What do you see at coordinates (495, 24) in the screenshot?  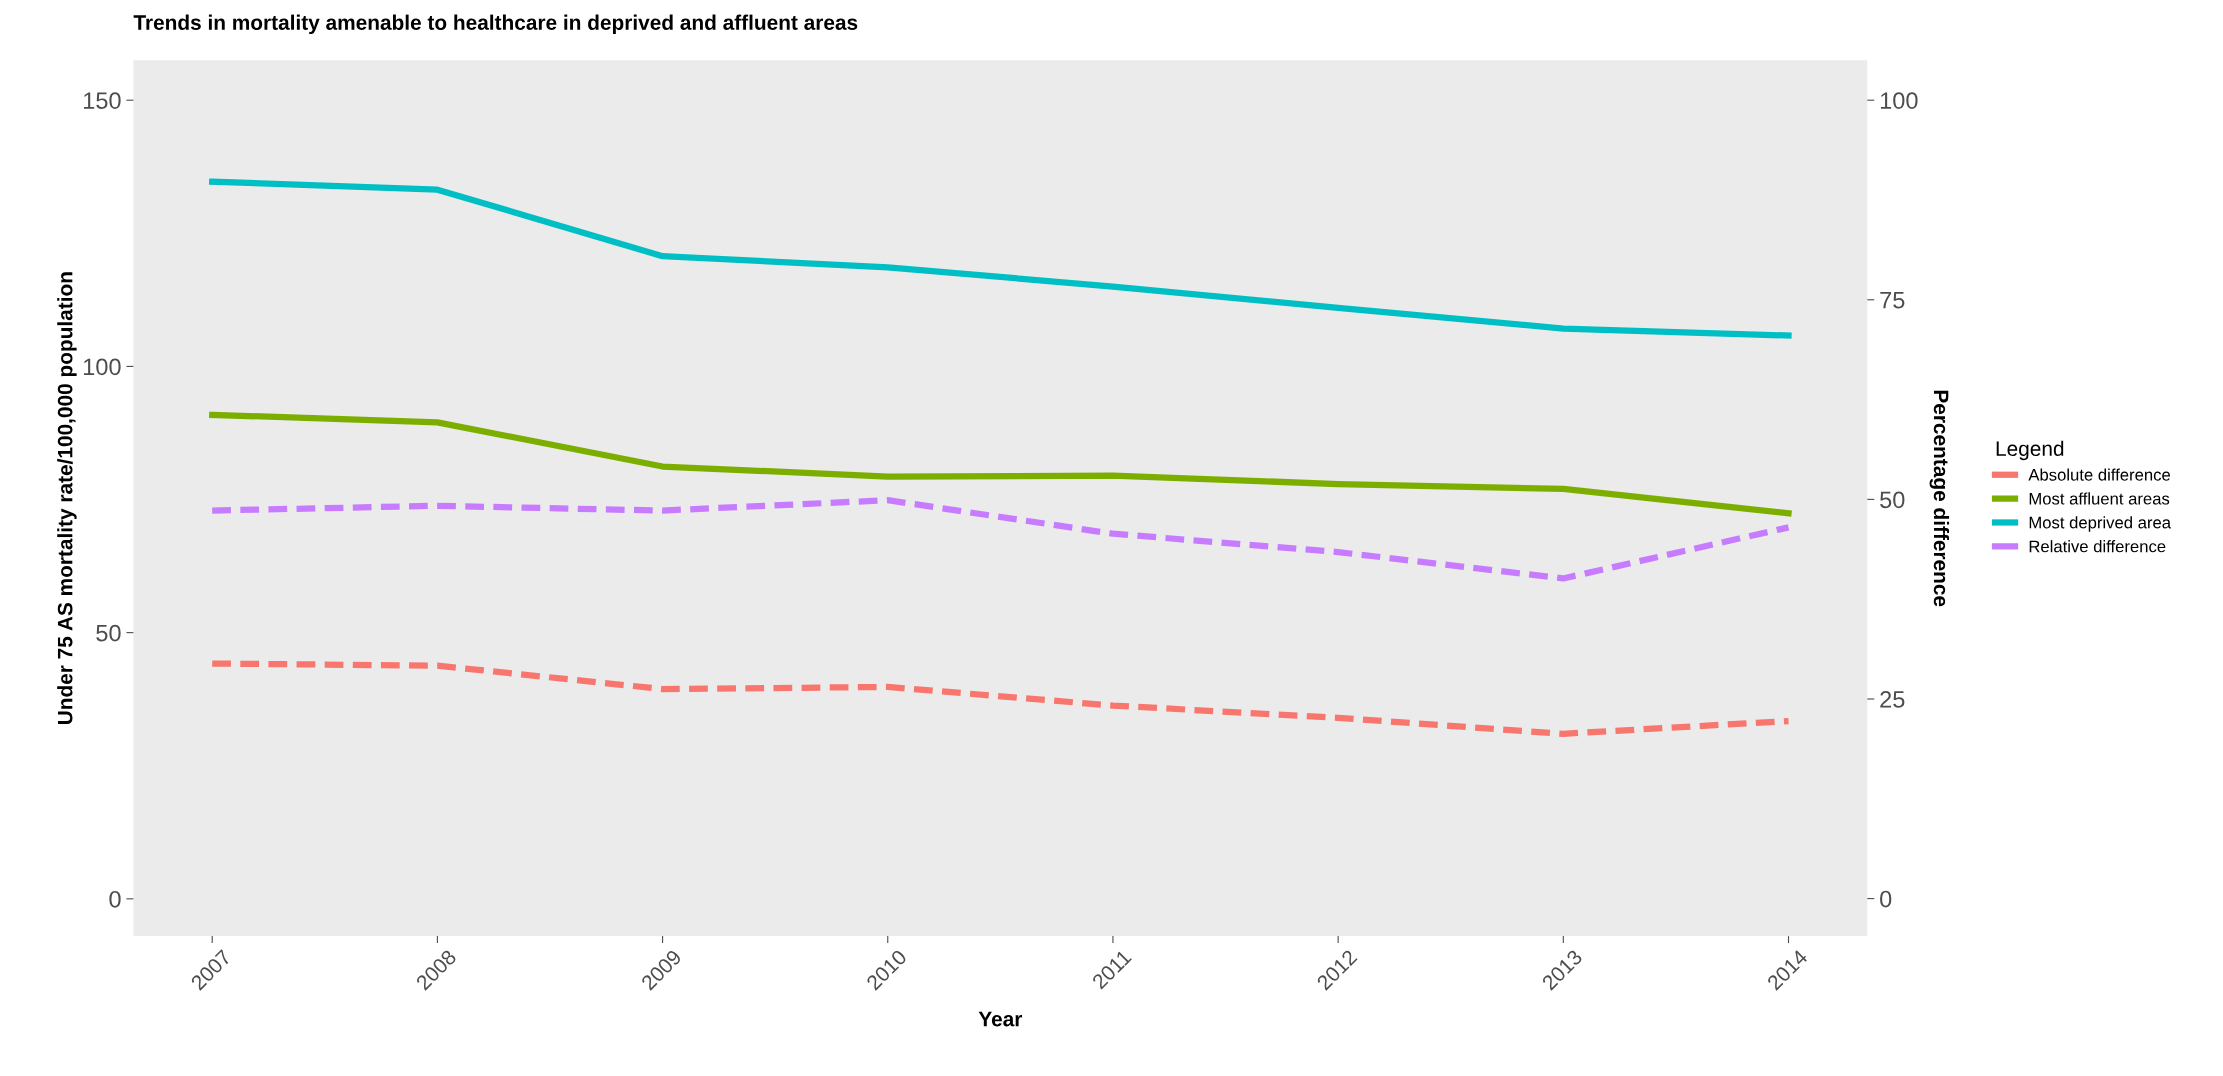 I see `chart-title: Trends in mortality amenable to healthcare in deprived and affluent areas` at bounding box center [495, 24].